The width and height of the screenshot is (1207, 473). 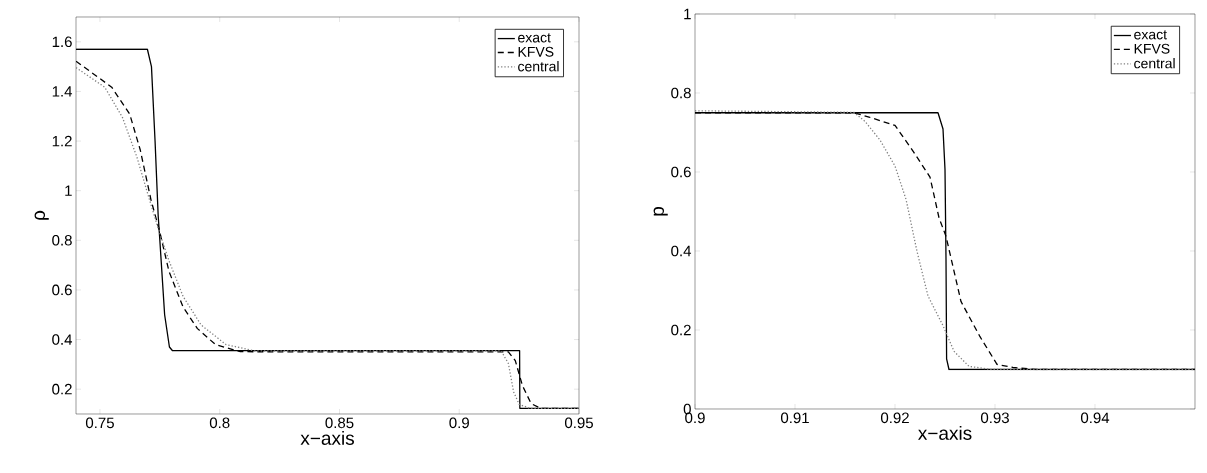 What do you see at coordinates (578, 423) in the screenshot?
I see `x-tick-label: 0.95` at bounding box center [578, 423].